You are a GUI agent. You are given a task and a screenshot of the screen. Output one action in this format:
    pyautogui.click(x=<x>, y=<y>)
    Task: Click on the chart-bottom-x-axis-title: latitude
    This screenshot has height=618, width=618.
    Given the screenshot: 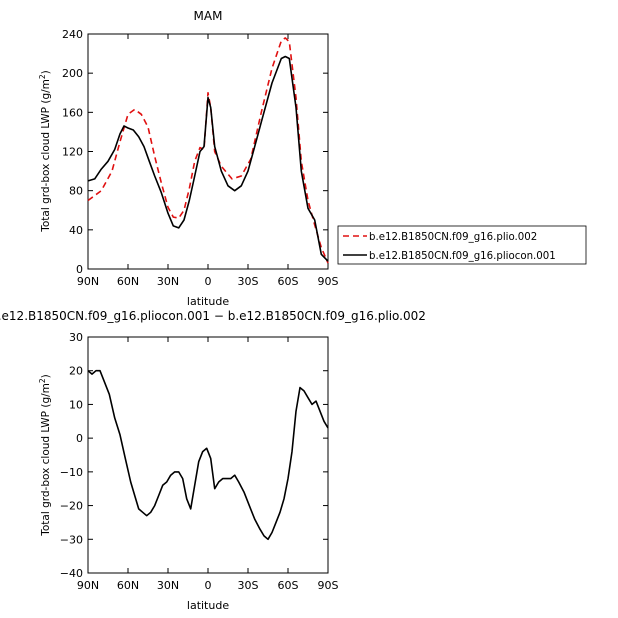 What is the action you would take?
    pyautogui.click(x=208, y=605)
    